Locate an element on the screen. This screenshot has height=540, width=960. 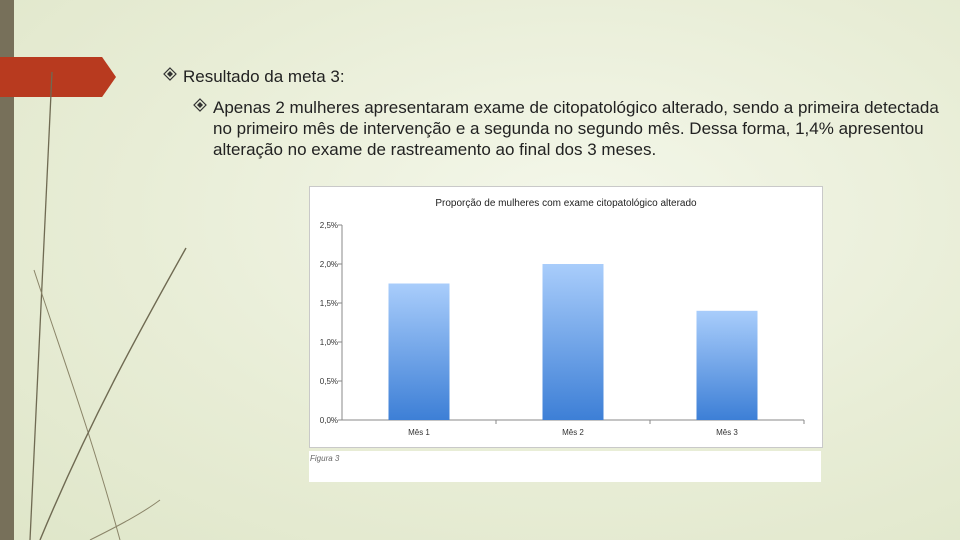
left-decorative-bar is located at coordinates (7, 270).